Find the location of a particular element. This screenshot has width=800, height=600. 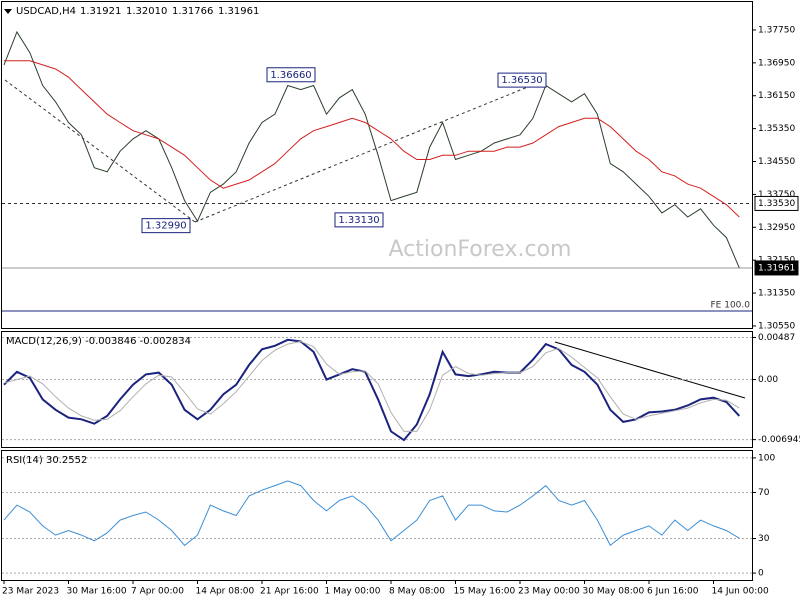

fe-label: FE 100.0 is located at coordinates (731, 305).